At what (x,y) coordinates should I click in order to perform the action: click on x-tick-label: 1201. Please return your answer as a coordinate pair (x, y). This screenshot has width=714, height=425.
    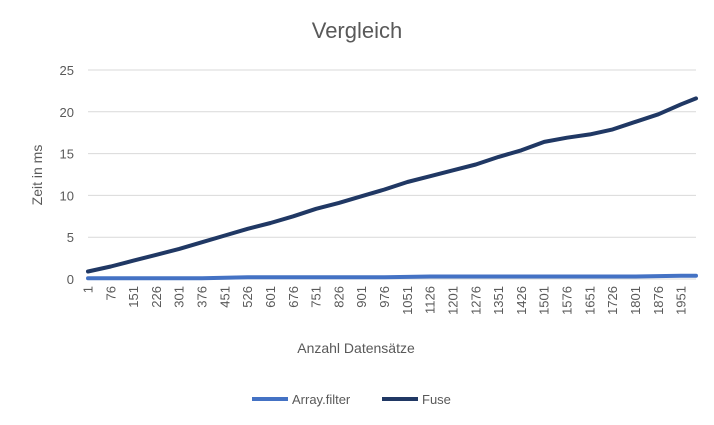
    Looking at the image, I should click on (452, 300).